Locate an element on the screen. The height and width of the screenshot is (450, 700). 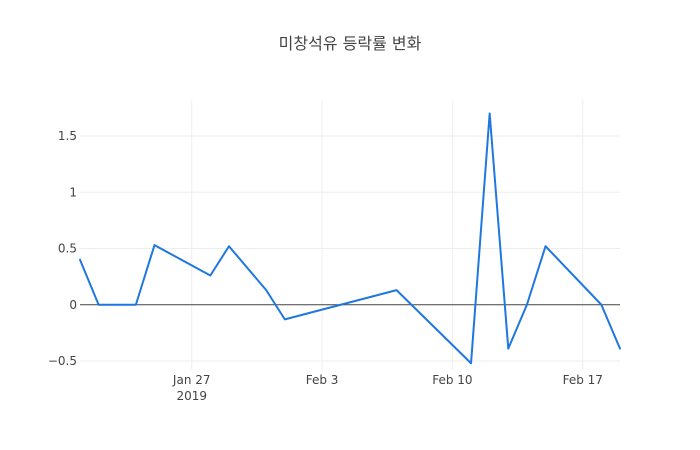
y-tick-label: 1.5 is located at coordinates (67, 136).